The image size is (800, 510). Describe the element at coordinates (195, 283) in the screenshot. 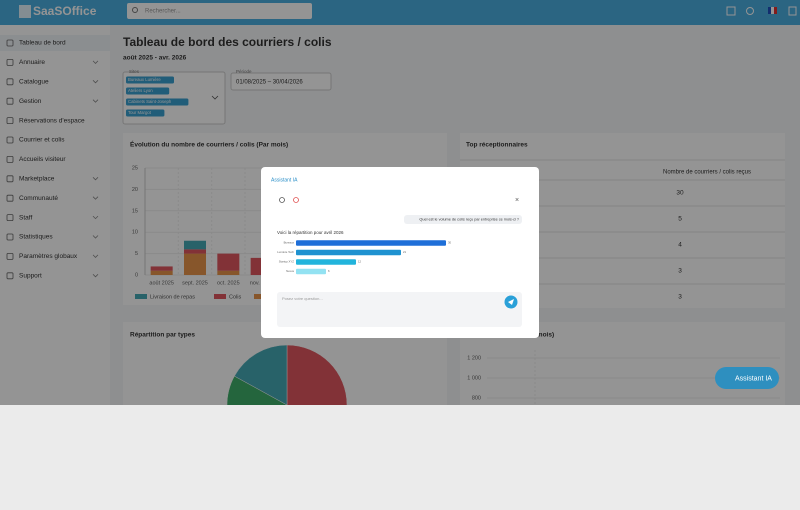

I see `x-tick-label: sept. 2025` at that location.